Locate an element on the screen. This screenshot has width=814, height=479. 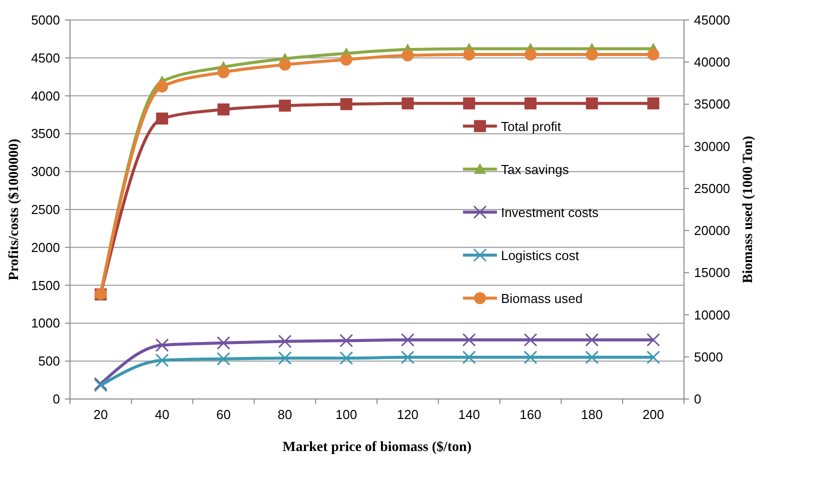
y2-tick-label: 40000 is located at coordinates (712, 62).